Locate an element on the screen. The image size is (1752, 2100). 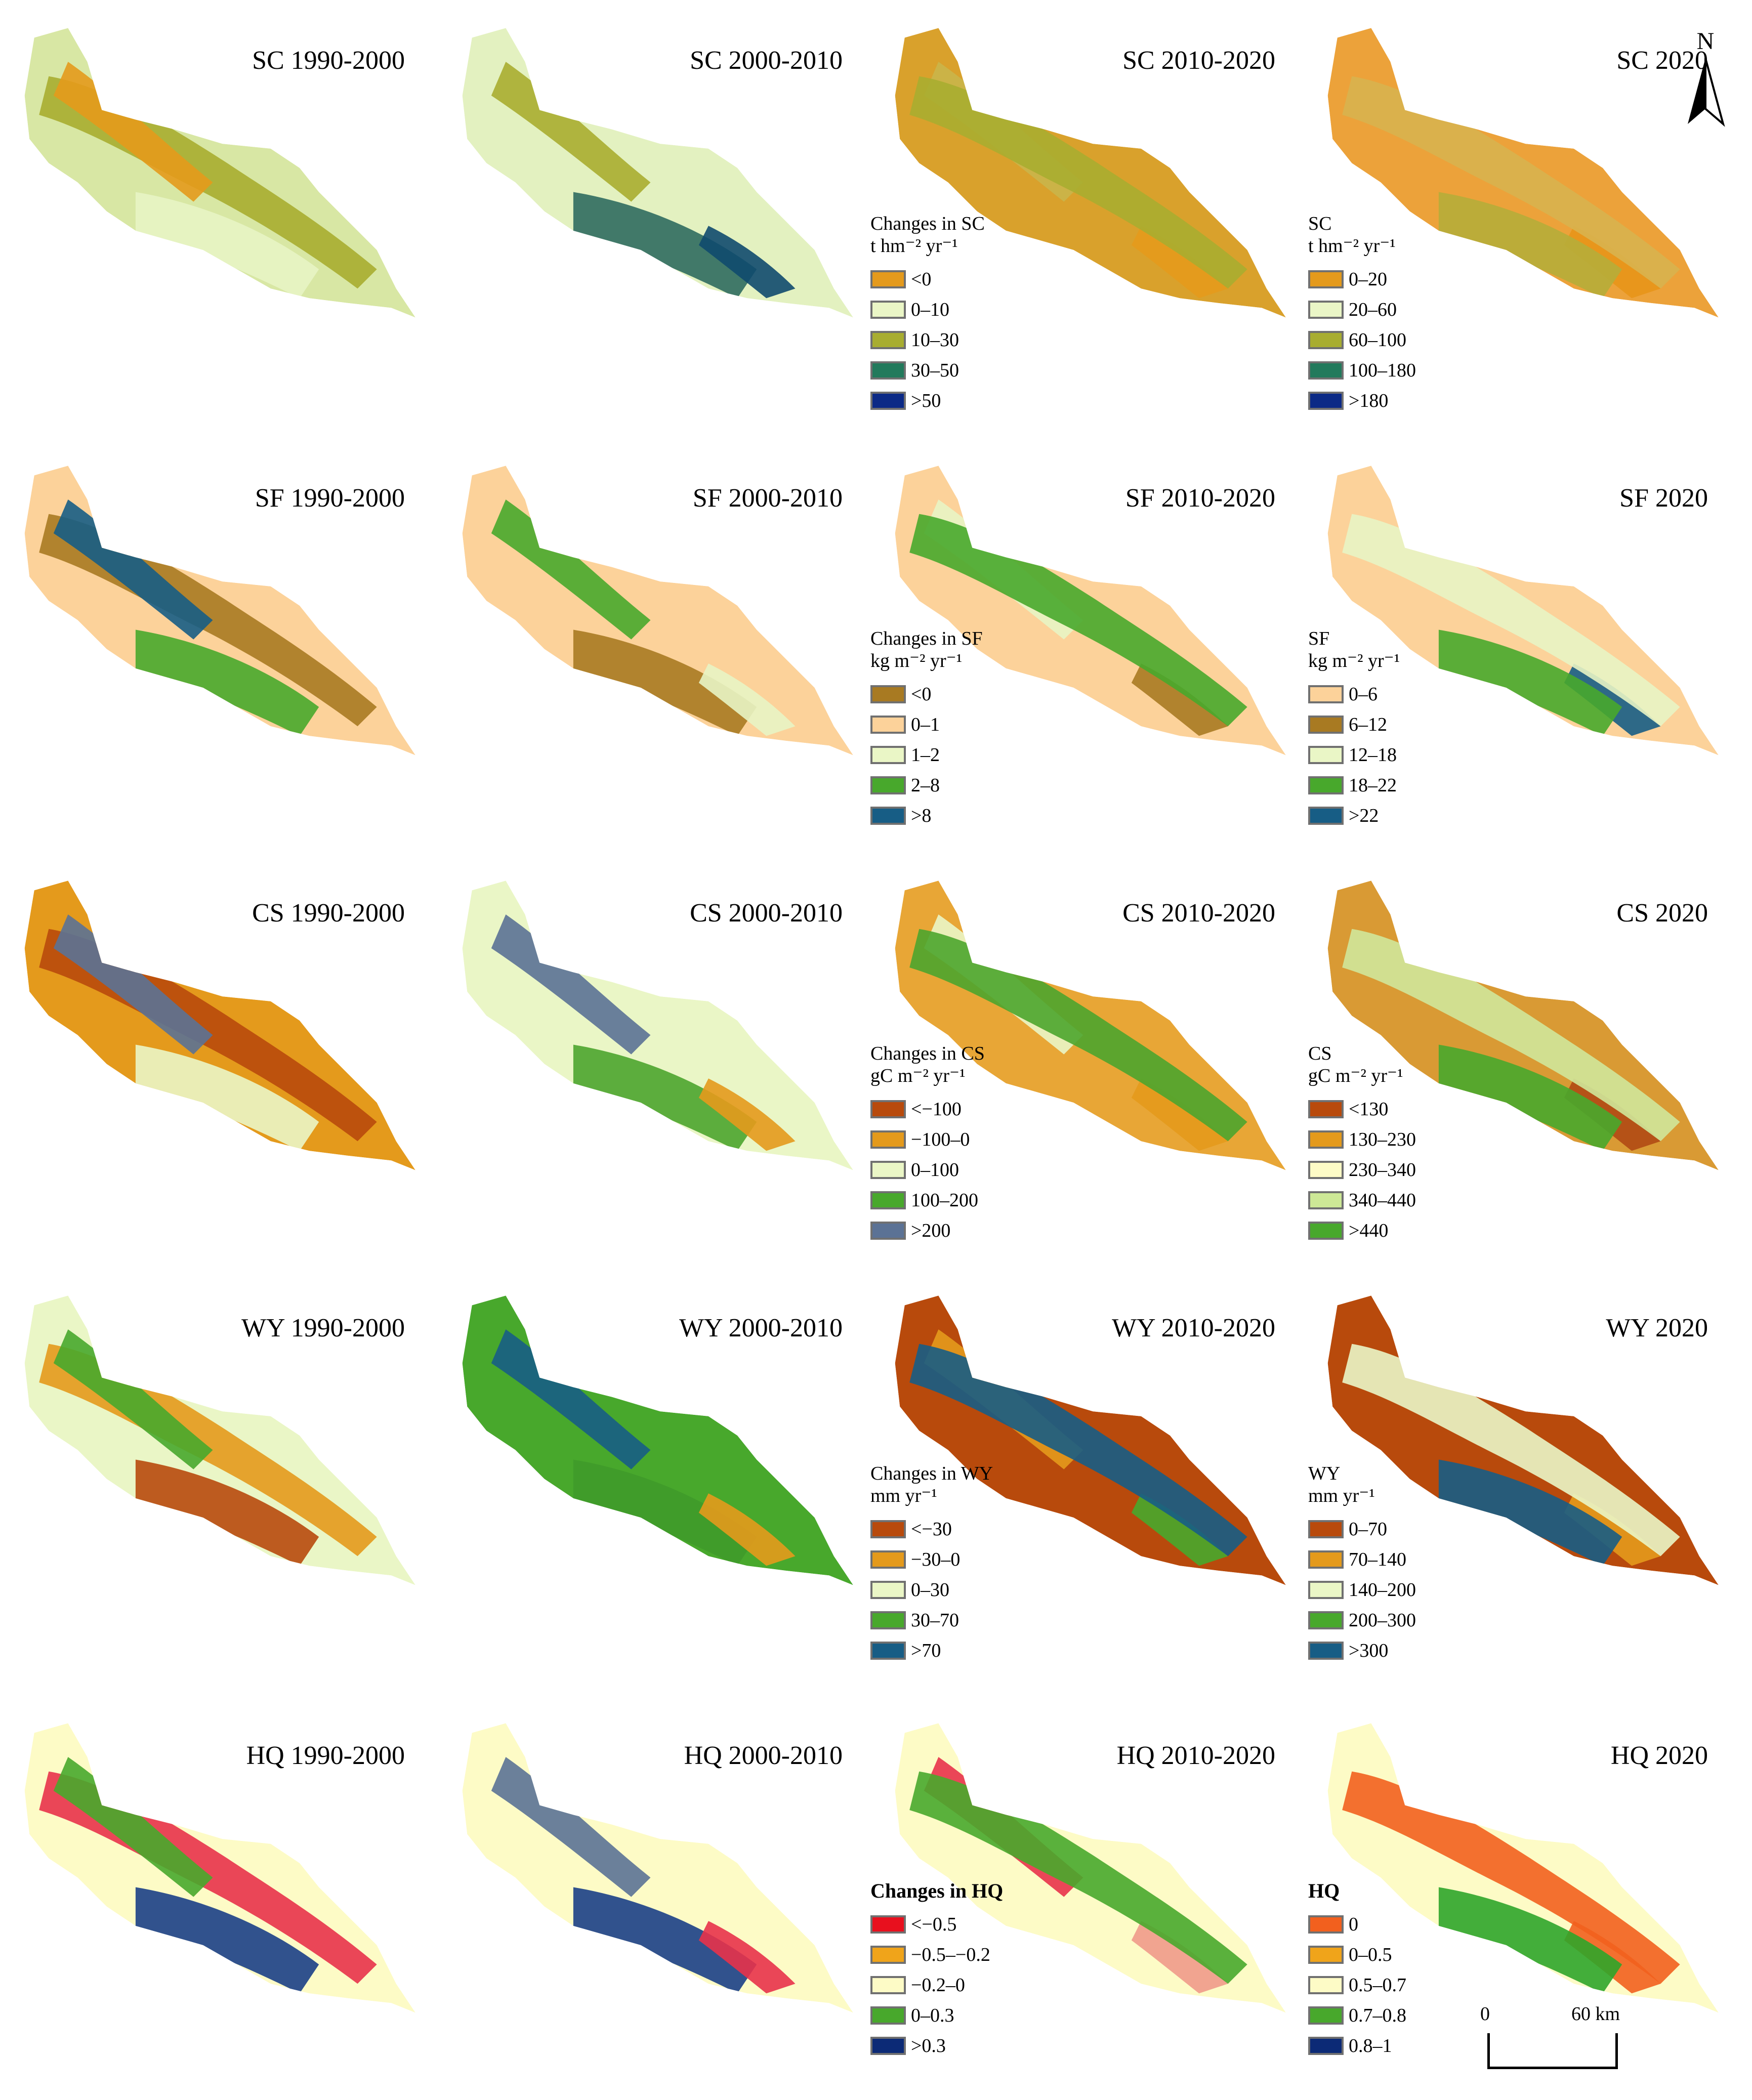
legend-label: 30–70 is located at coordinates (935, 1620).